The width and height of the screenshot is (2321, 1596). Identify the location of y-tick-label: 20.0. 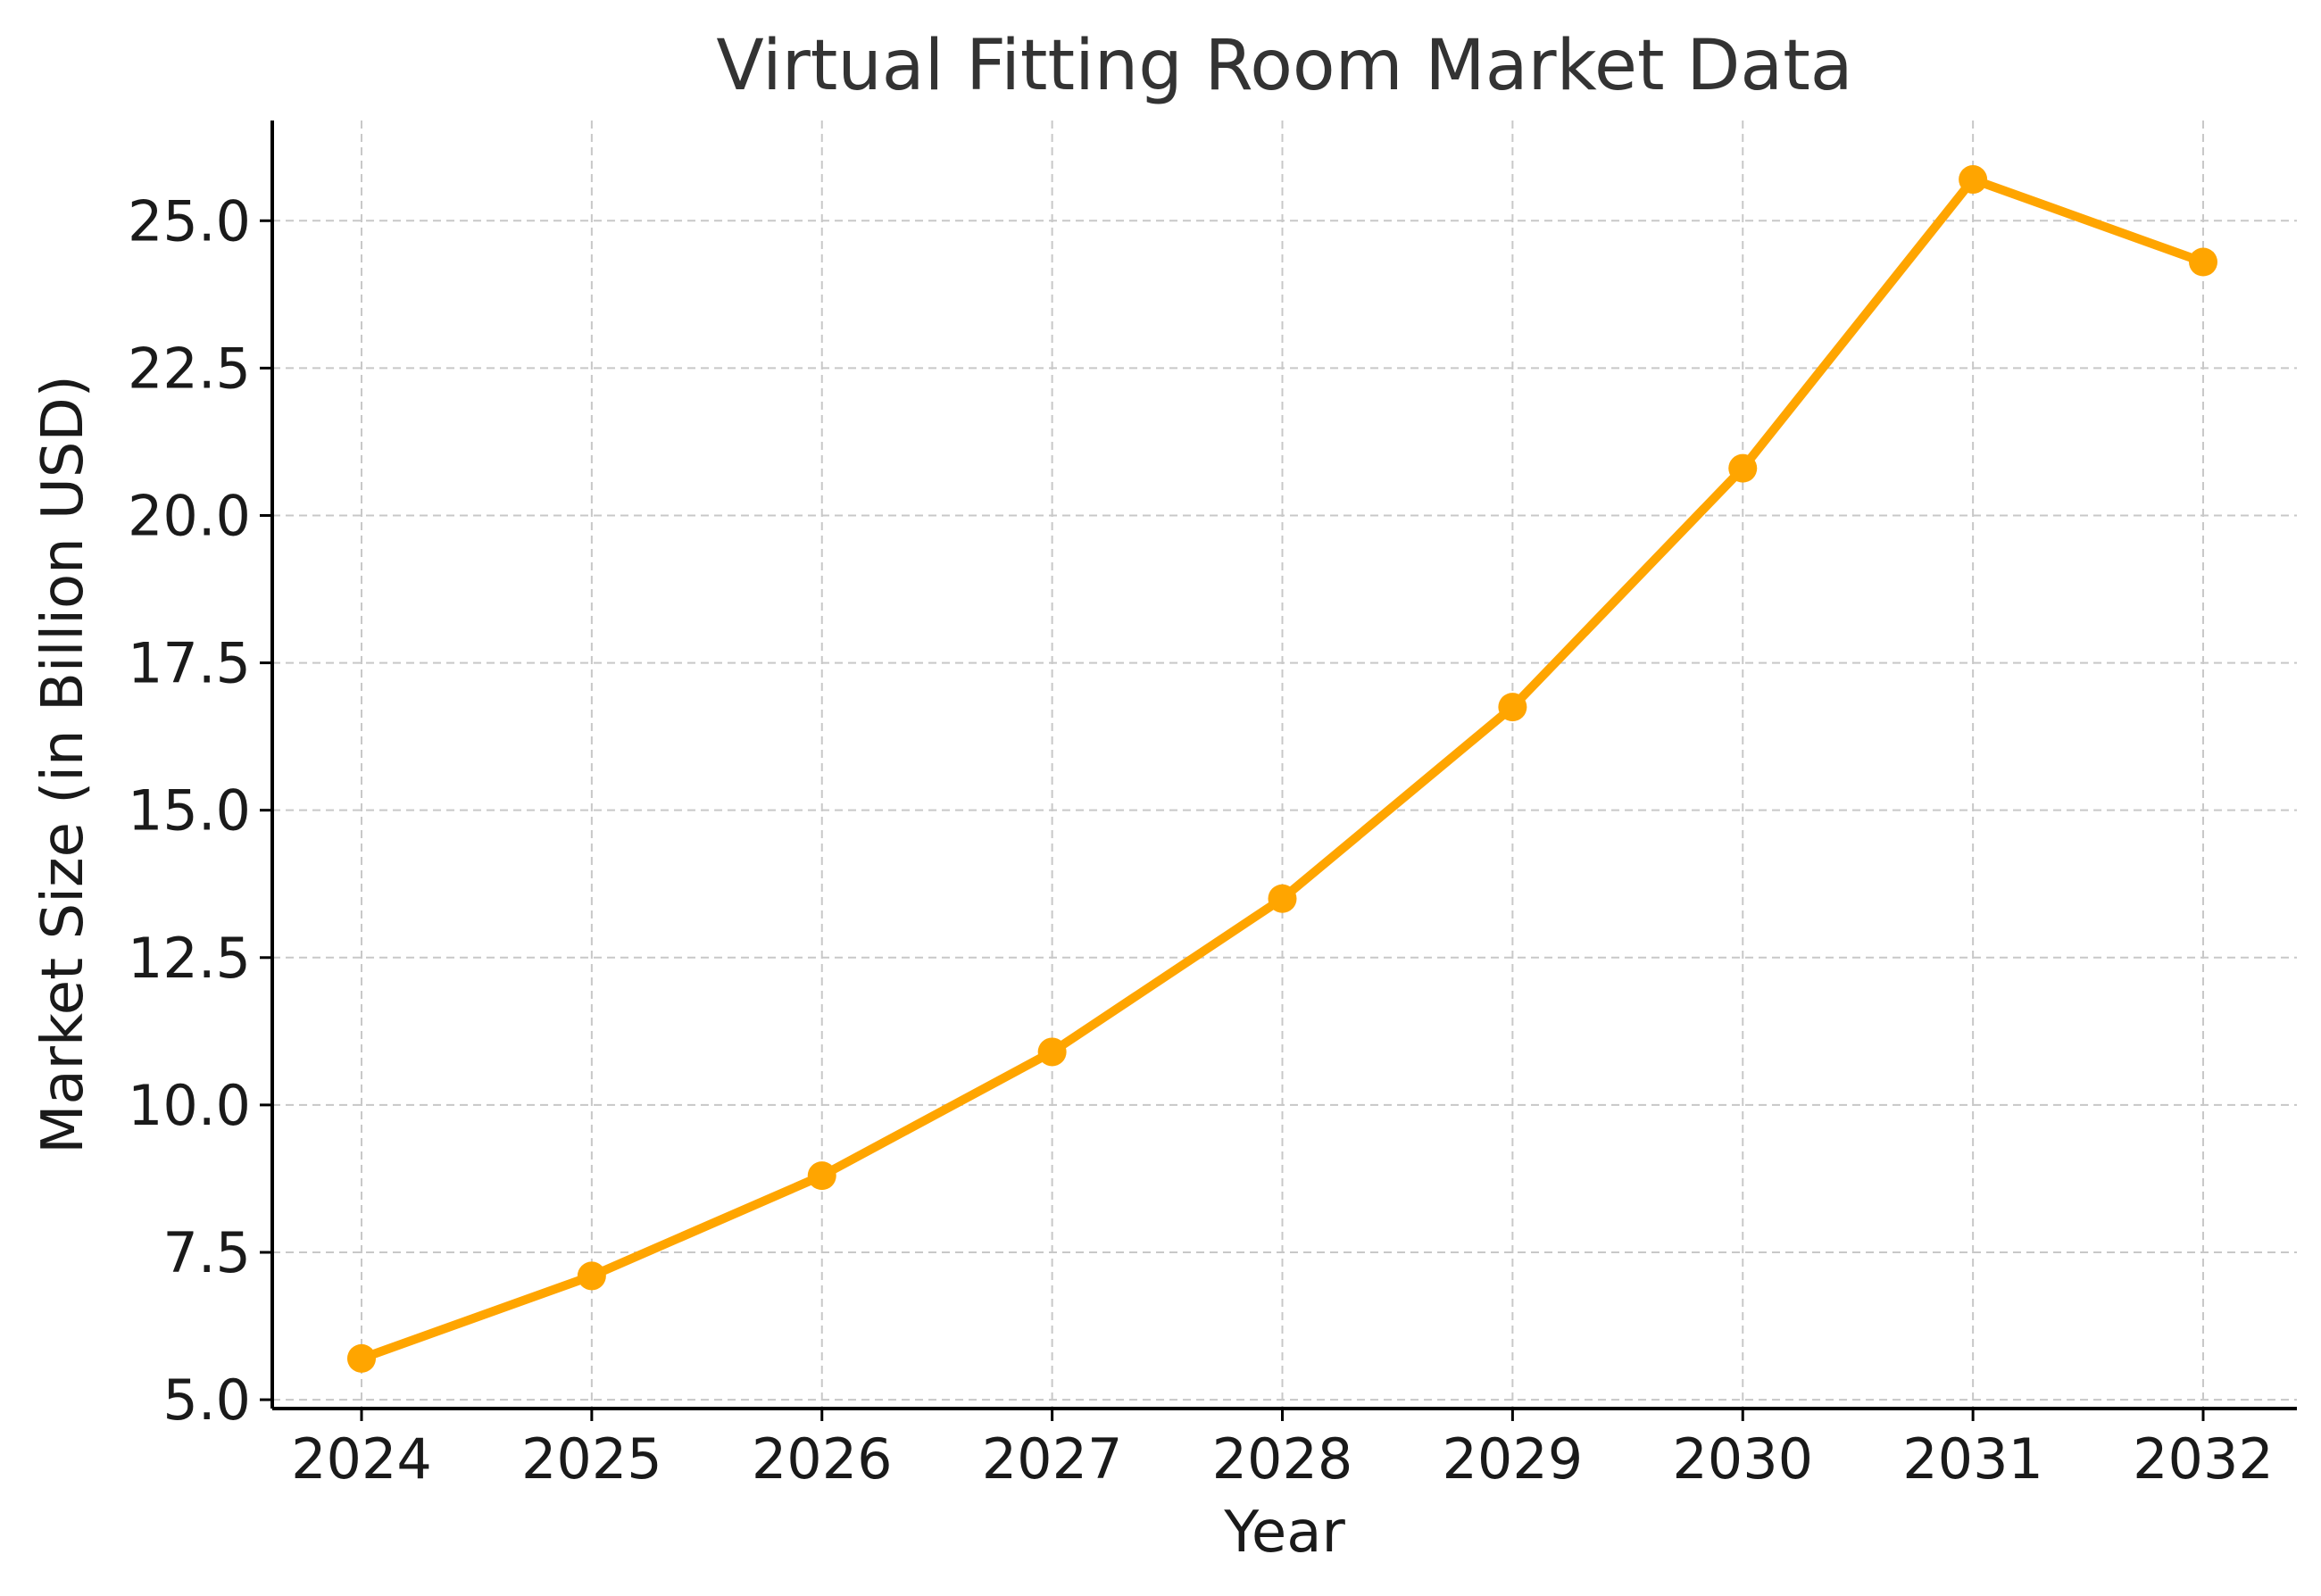
(189, 515).